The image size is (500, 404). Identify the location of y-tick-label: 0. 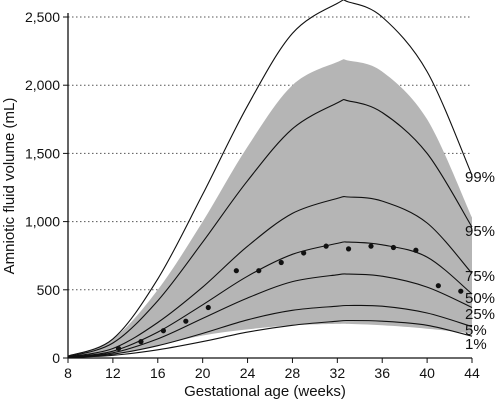
(56, 358).